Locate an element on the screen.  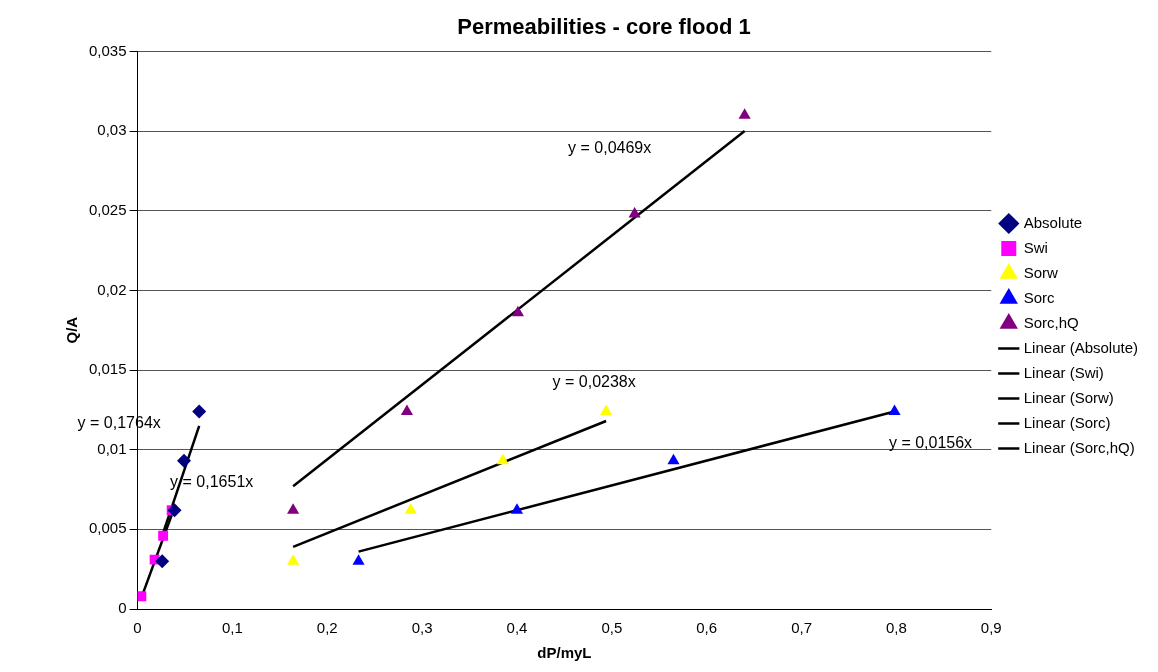
legend-label: Sorw is located at coordinates (1041, 272).